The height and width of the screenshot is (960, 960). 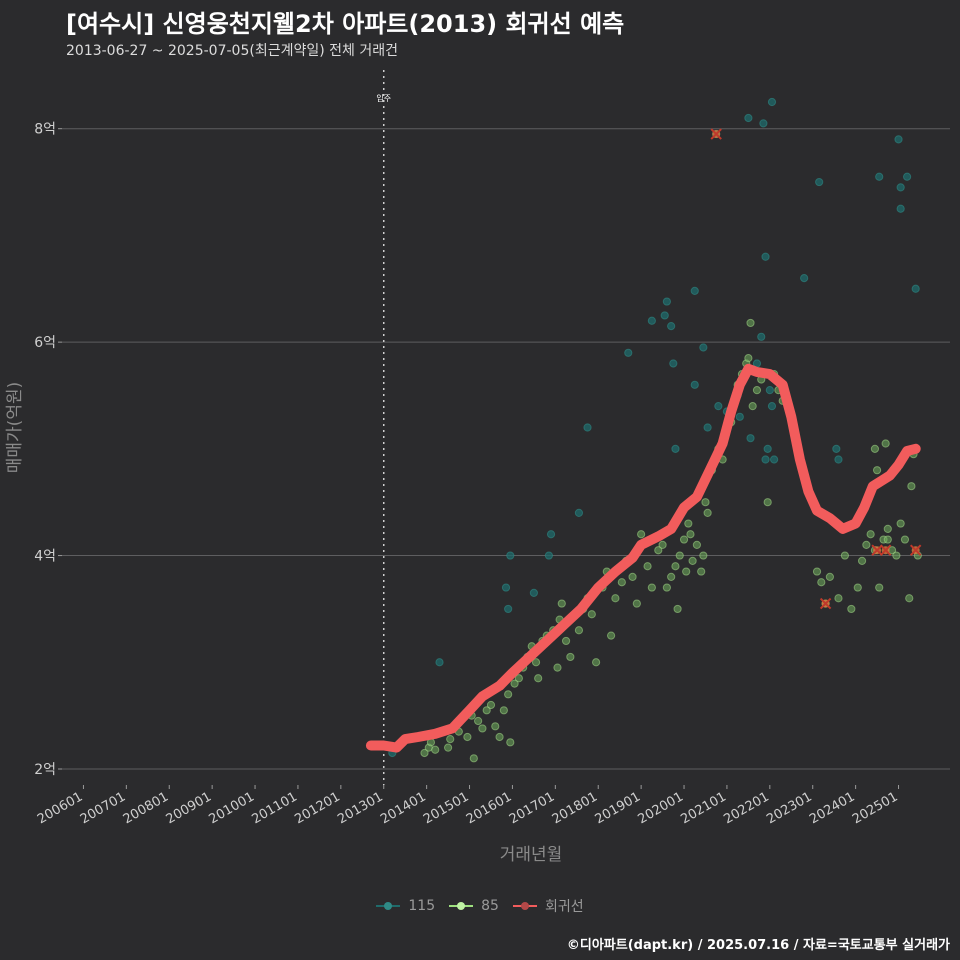 What do you see at coordinates (746, 808) in the screenshot?
I see `x-tick-label: 202201` at bounding box center [746, 808].